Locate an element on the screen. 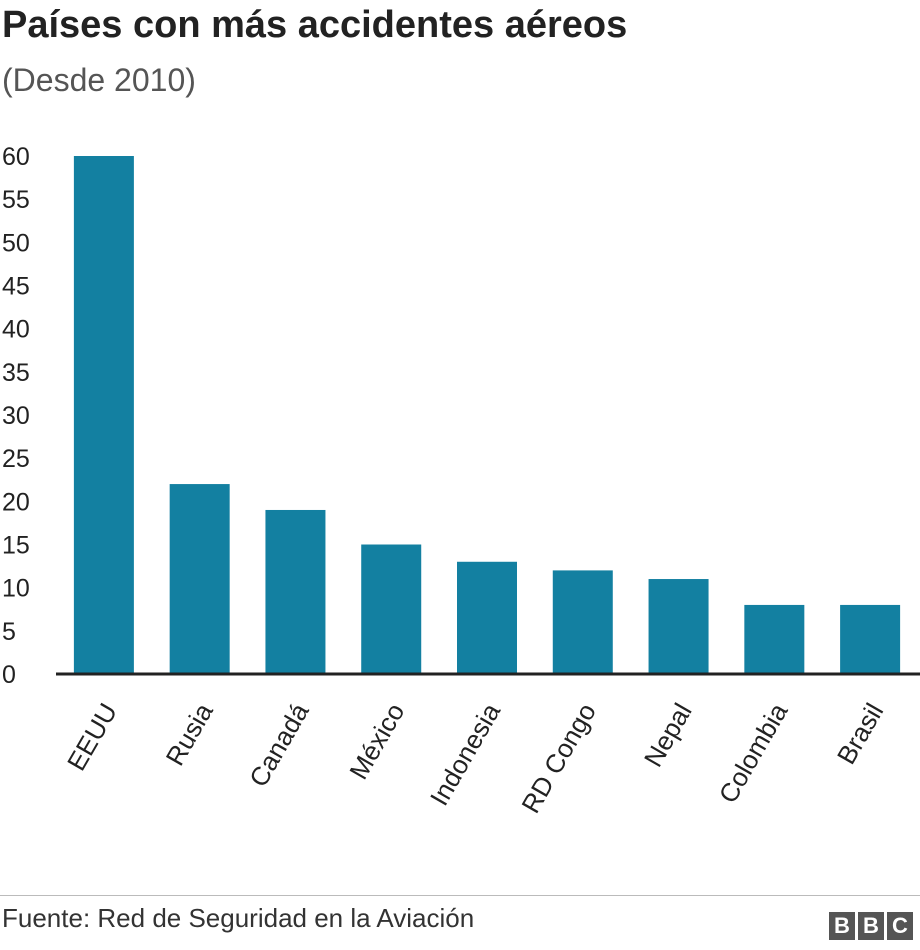 Image resolution: width=920 pixels, height=950 pixels. bbc-logo: B B C is located at coordinates (871, 926).